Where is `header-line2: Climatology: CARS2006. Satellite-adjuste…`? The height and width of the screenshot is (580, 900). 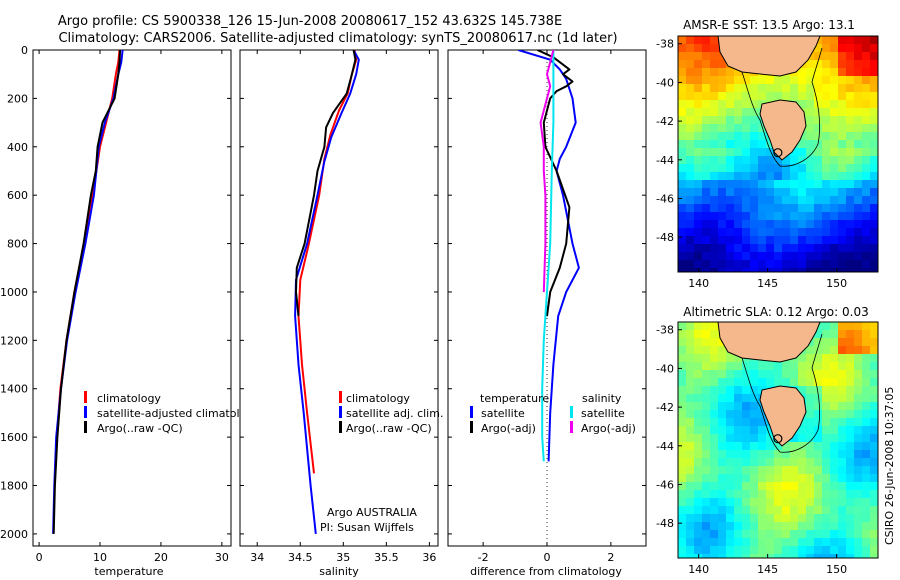
header-line2: Climatology: CARS2006. Satellite-adjuste… is located at coordinates (337, 38).